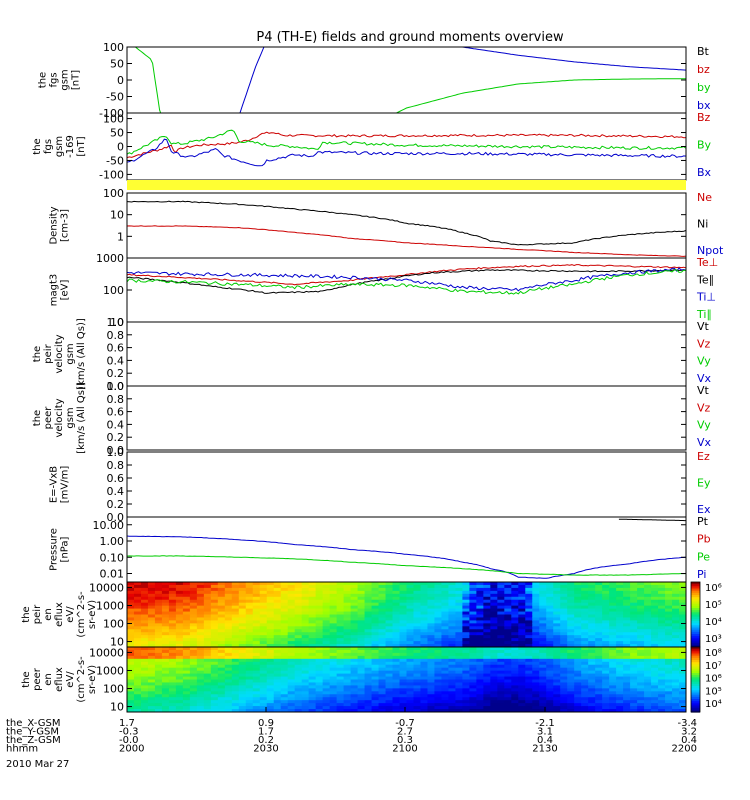 The image size is (750, 800). What do you see at coordinates (33, 740) in the screenshot?
I see `x-axis-row-label: the_Z-GSM` at bounding box center [33, 740].